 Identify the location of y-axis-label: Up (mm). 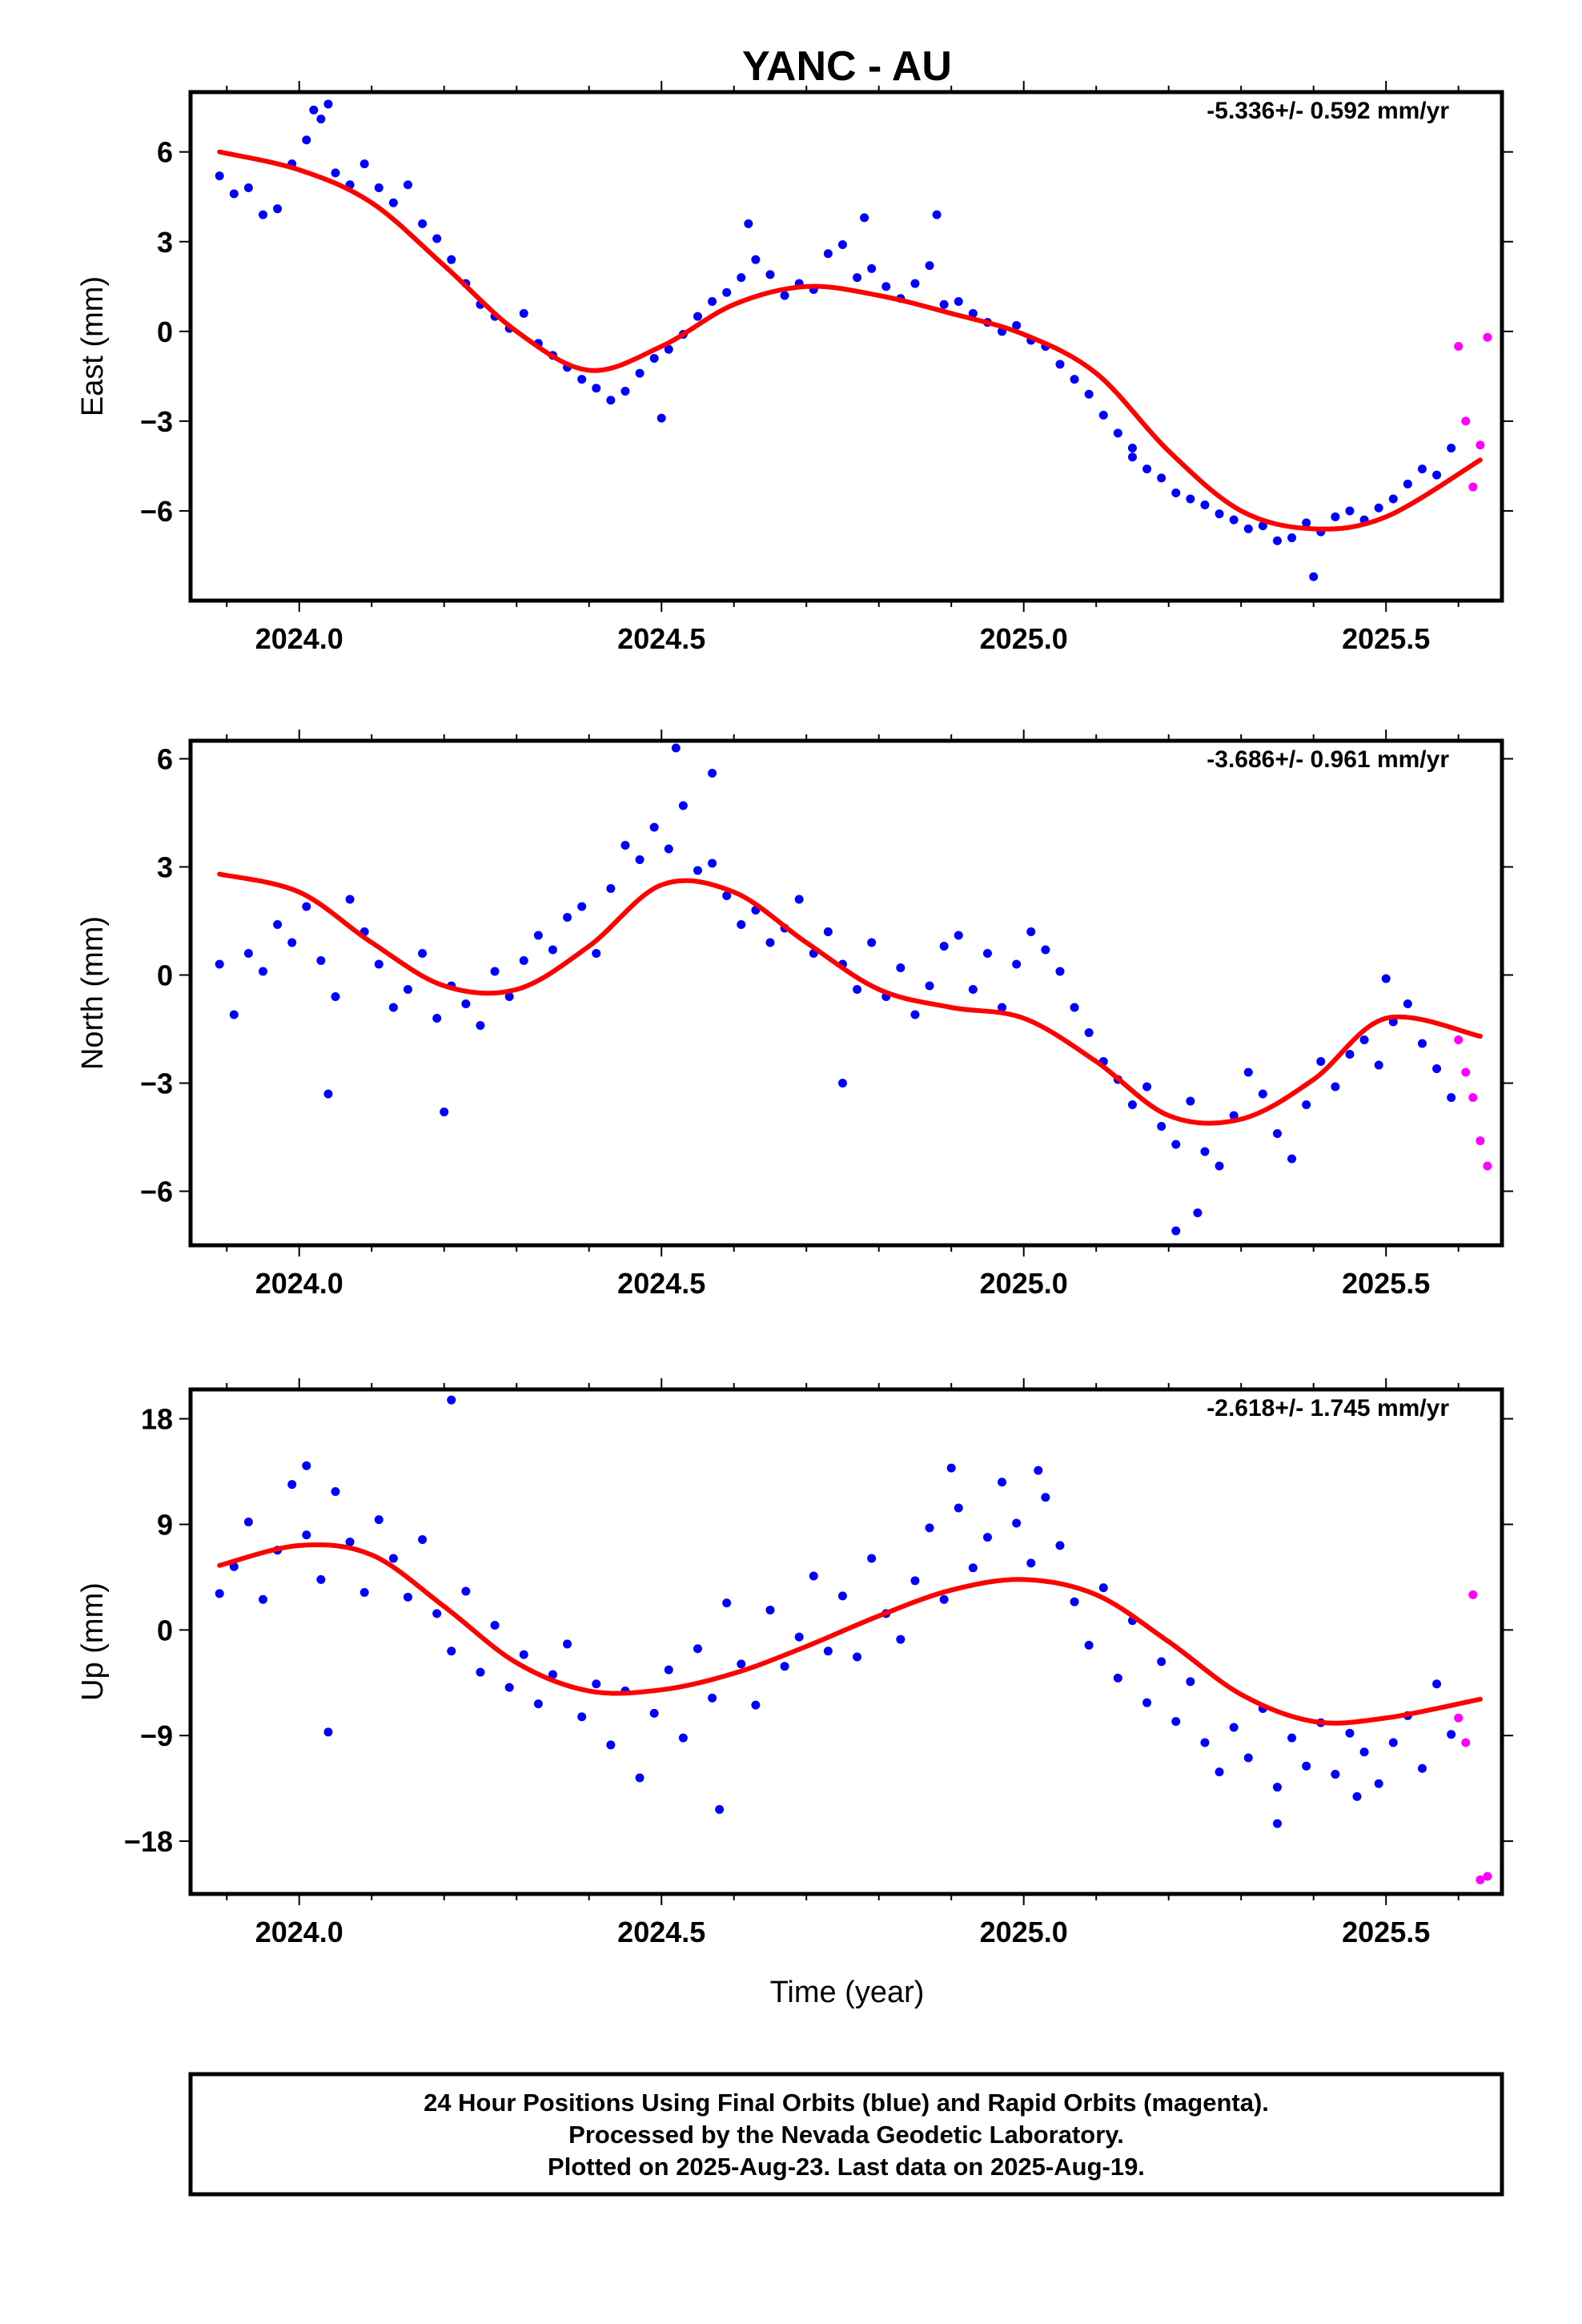
(93, 1642).